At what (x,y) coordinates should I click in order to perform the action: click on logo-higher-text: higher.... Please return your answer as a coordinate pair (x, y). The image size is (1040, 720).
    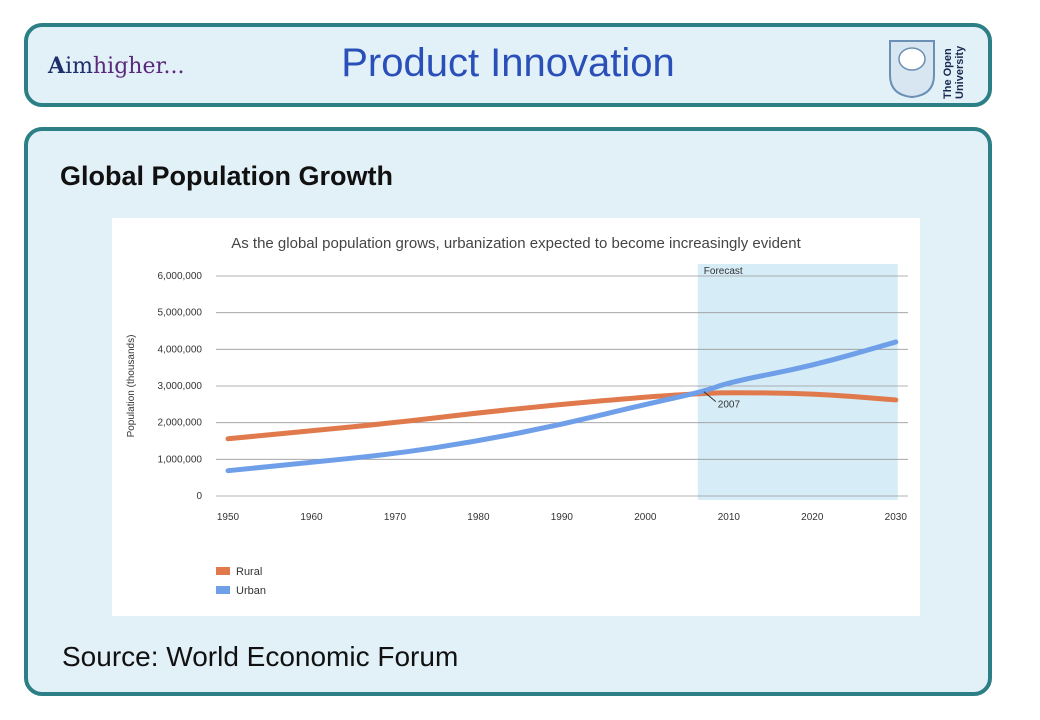
    Looking at the image, I should click on (138, 66).